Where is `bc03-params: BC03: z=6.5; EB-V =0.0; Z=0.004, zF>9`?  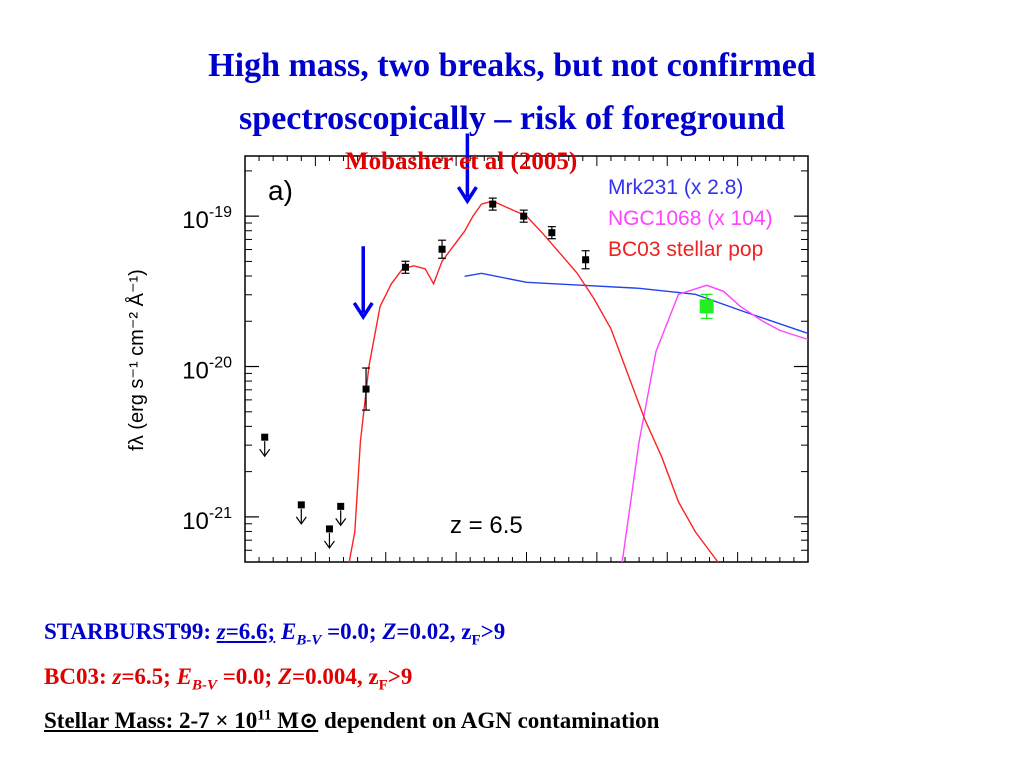
bc03-params: BC03: z=6.5; EB-V =0.0; Z=0.004, zF>9 is located at coordinates (228, 679).